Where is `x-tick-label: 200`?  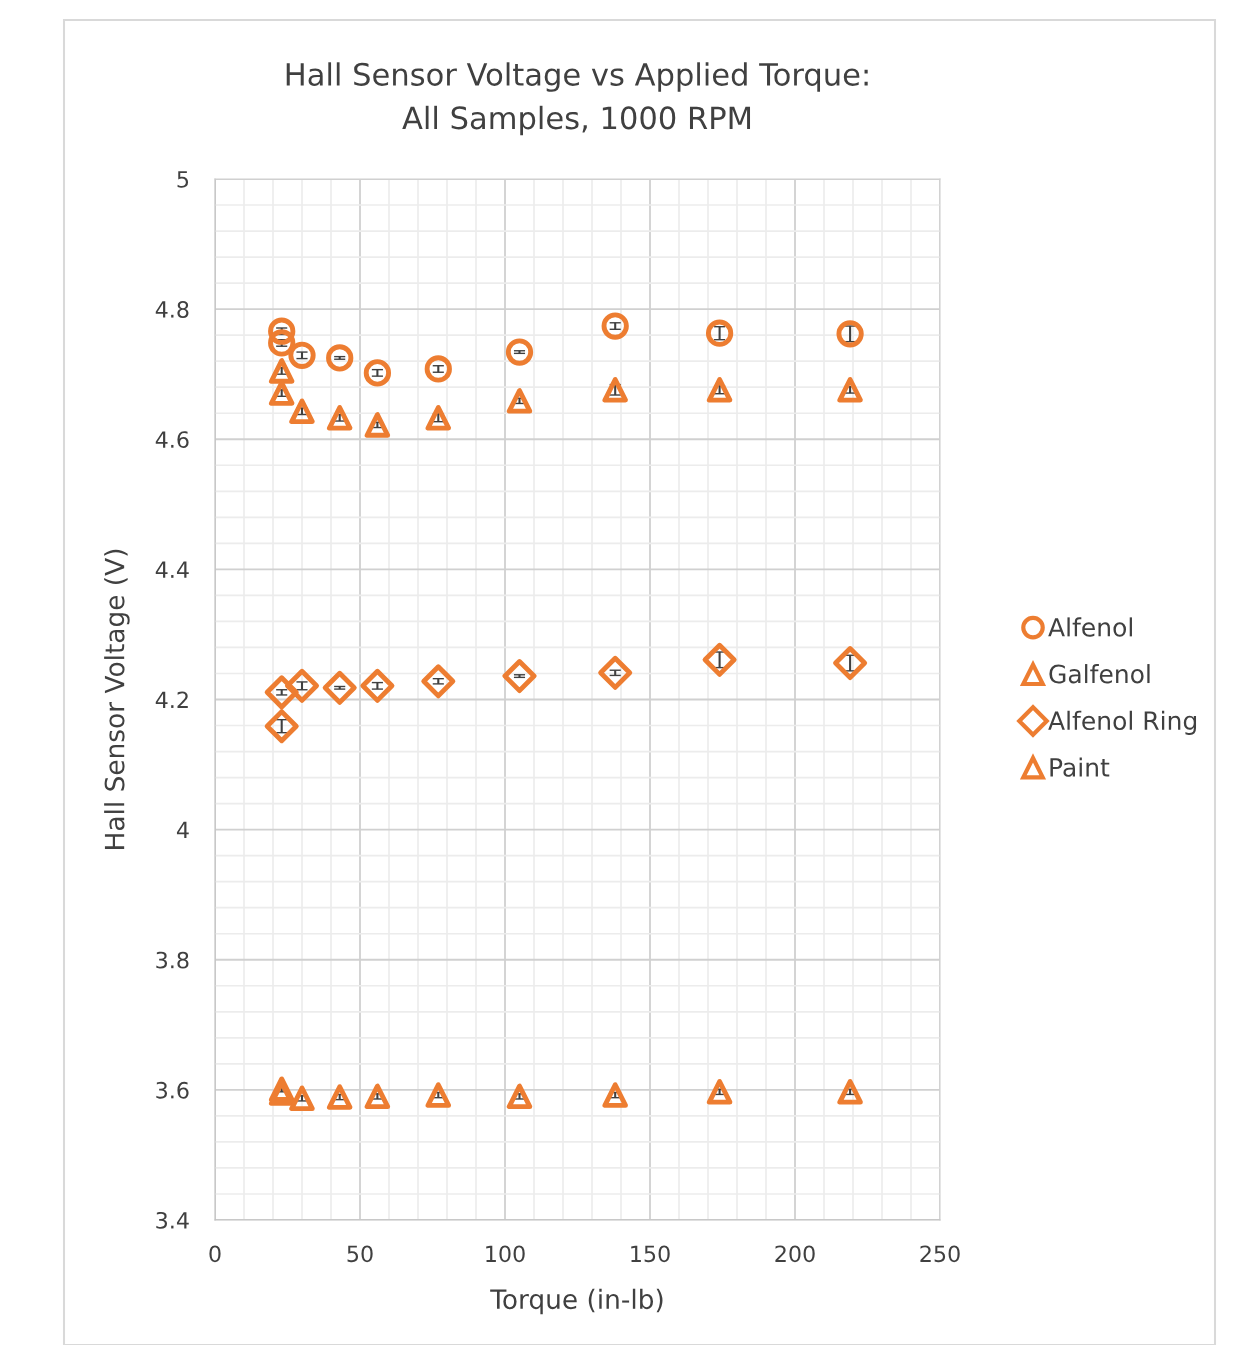 x-tick-label: 200 is located at coordinates (795, 1254).